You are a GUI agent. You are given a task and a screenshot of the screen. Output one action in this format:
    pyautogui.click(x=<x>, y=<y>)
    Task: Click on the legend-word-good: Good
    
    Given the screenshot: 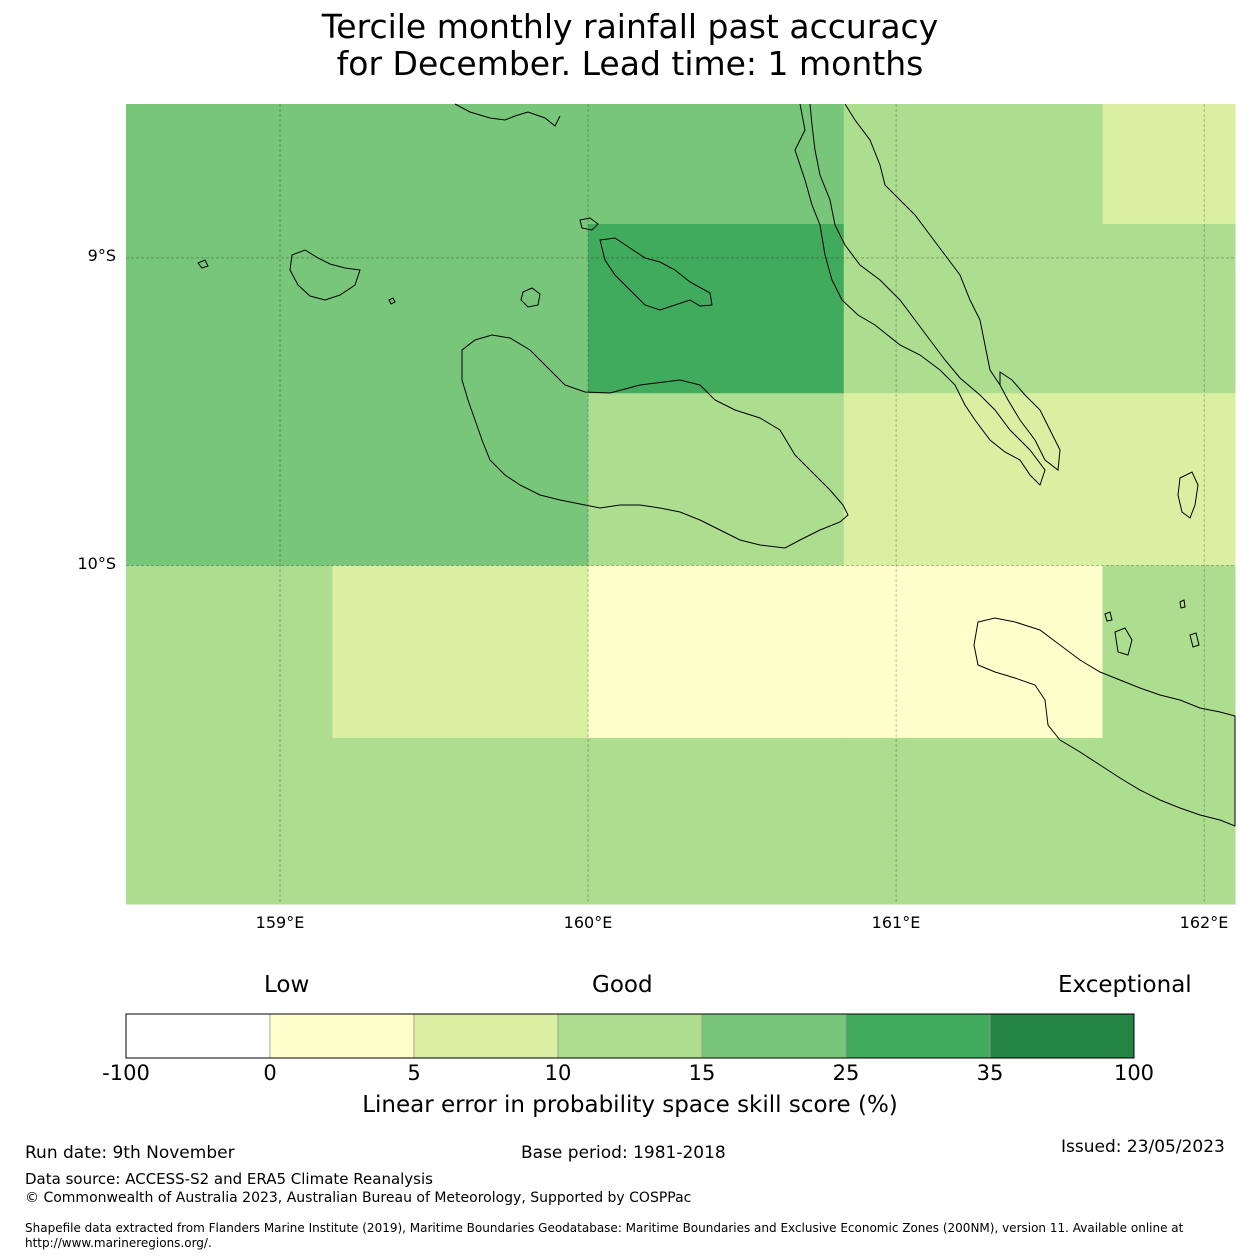 What is the action you would take?
    pyautogui.click(x=622, y=985)
    